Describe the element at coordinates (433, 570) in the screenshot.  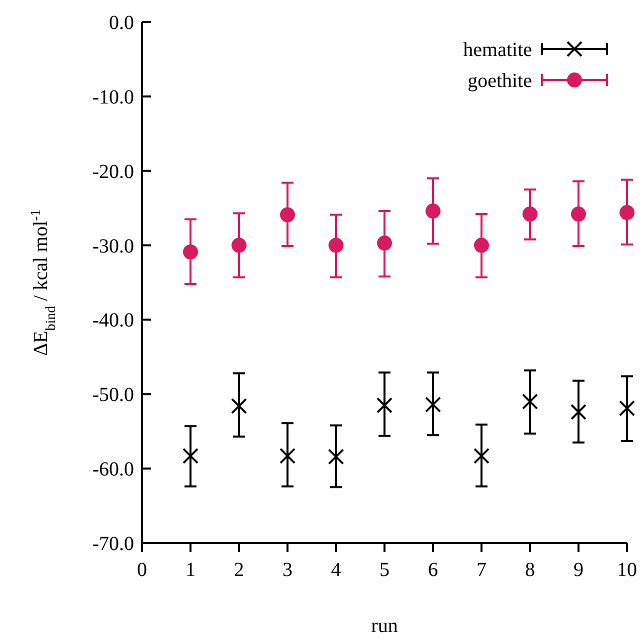
I see `x-tick-label: 6` at that location.